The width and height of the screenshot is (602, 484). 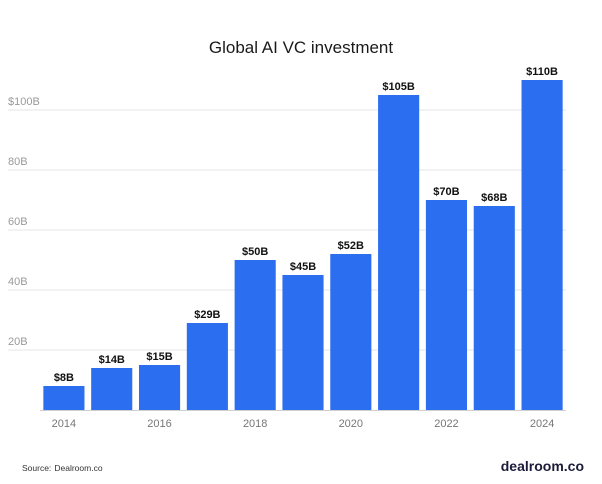 I want to click on y-tick-label: 40B, so click(x=18, y=282).